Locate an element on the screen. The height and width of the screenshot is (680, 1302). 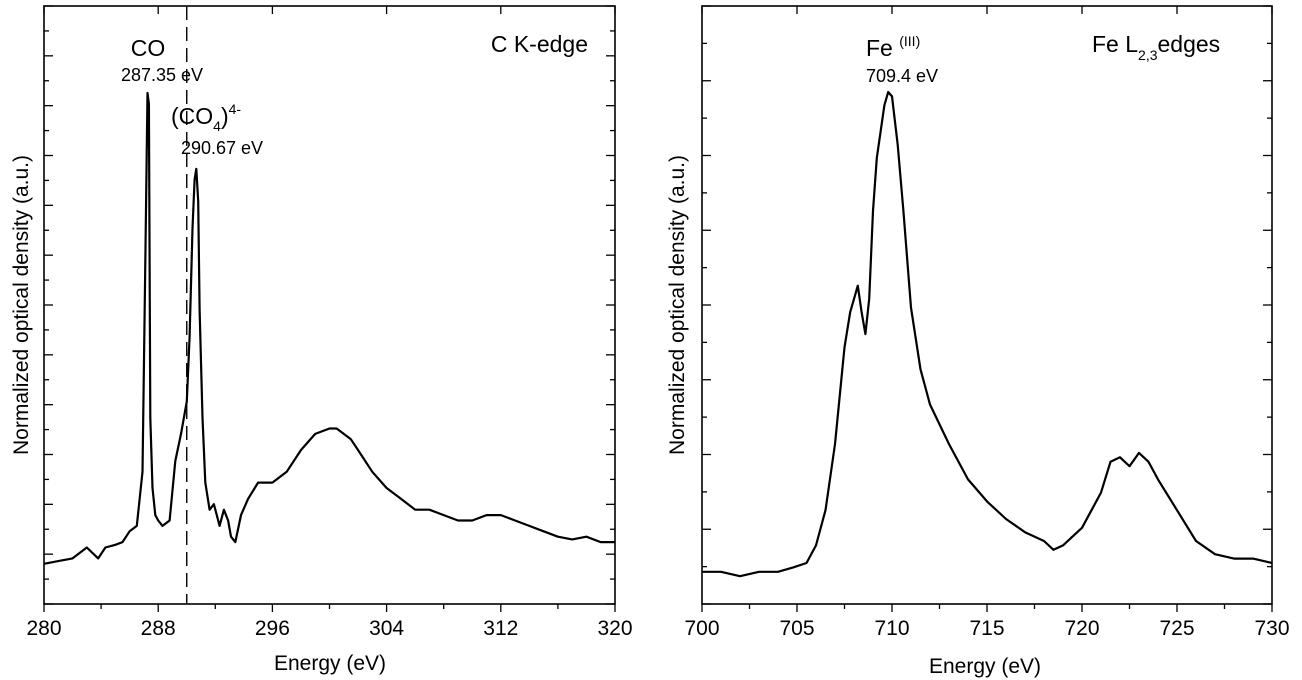
x-tick-label: 710 is located at coordinates (891, 628).